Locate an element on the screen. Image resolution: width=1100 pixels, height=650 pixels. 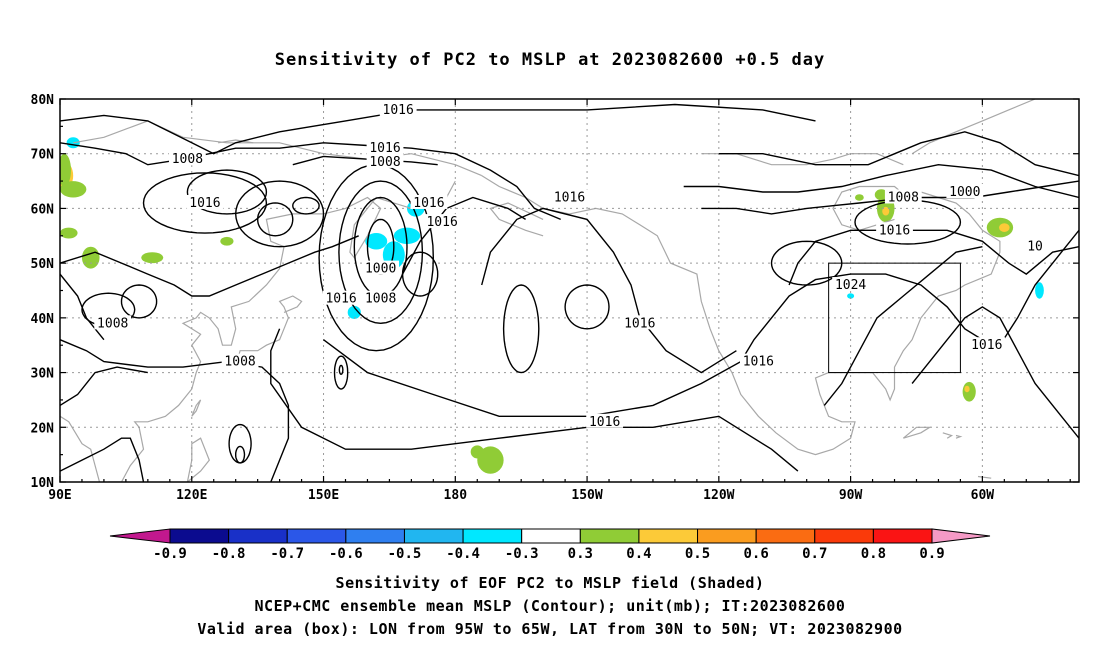
lon-label: 150E is located at coordinates (323, 495).